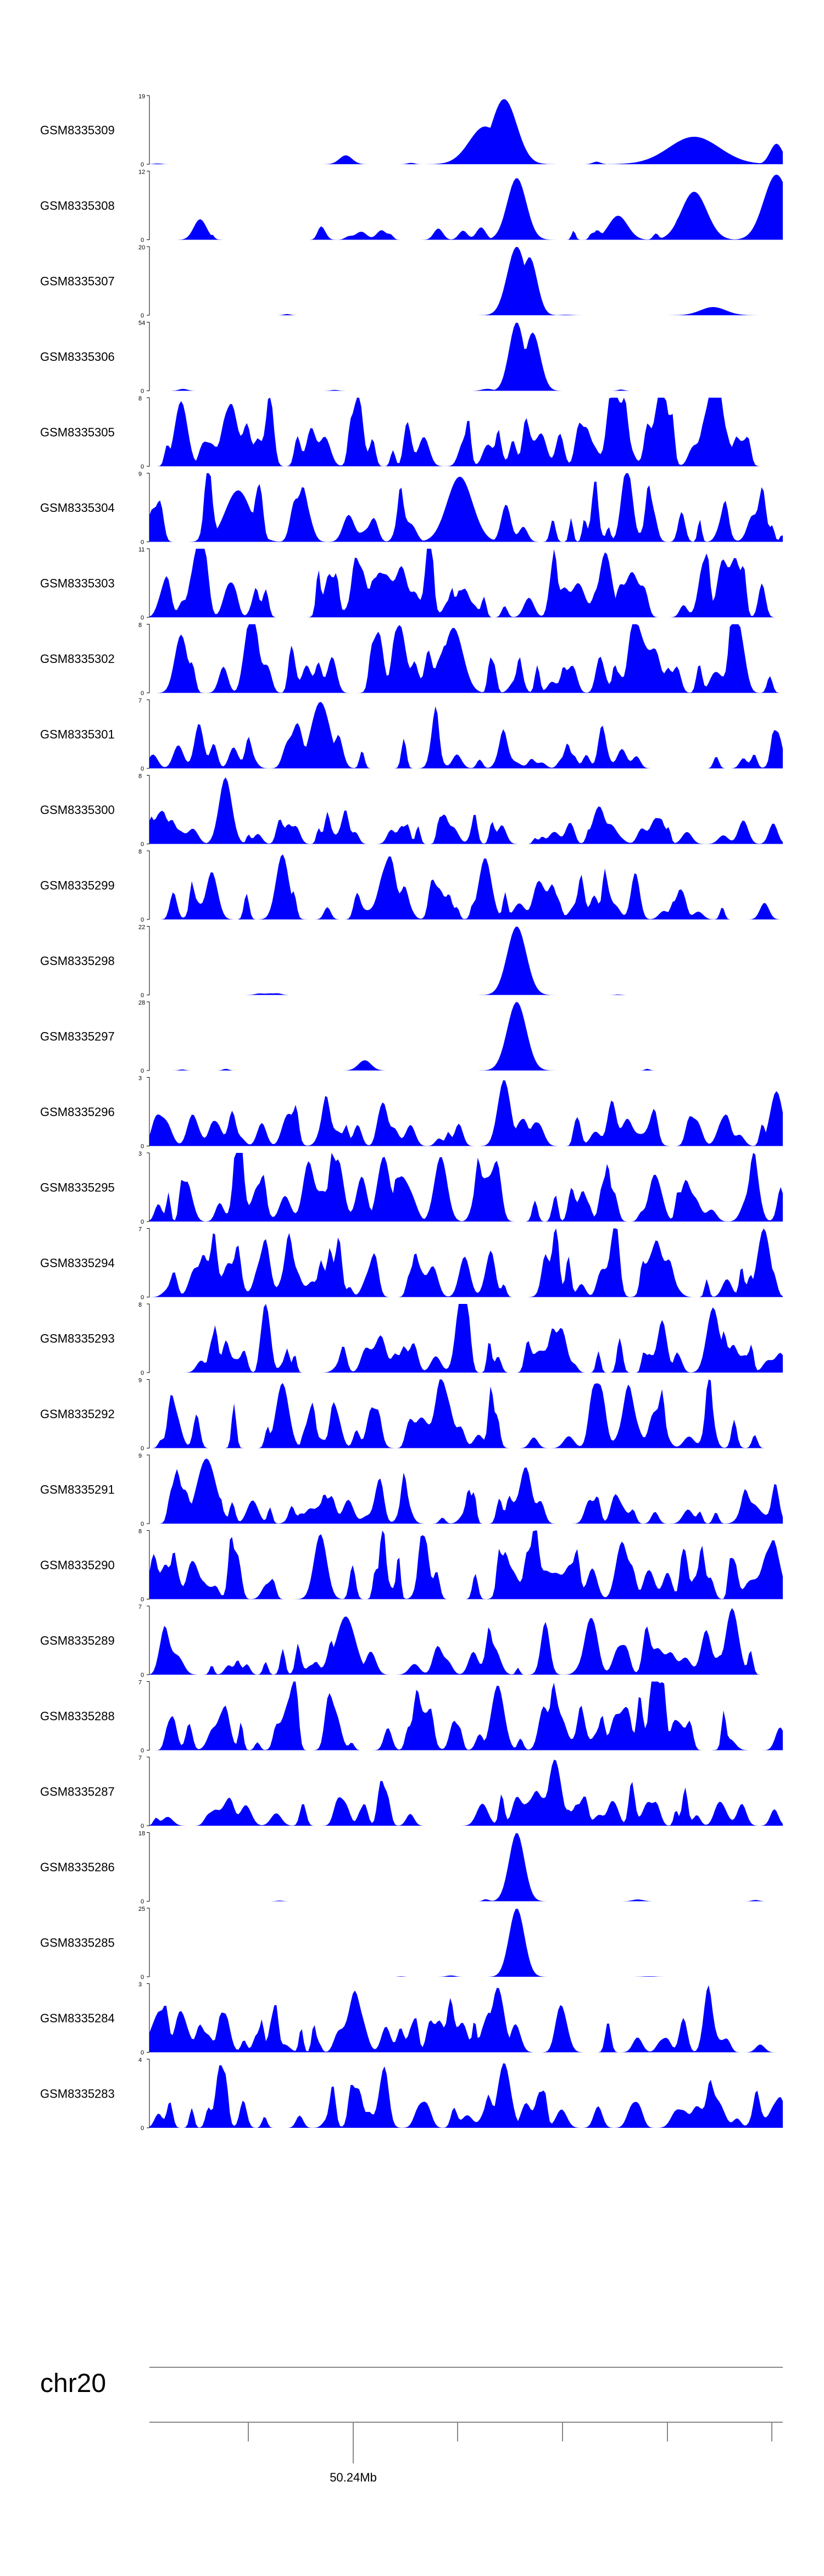 The height and width of the screenshot is (2576, 824). Describe the element at coordinates (77, 2018) in the screenshot. I see `track-label: GSM8335284` at that location.